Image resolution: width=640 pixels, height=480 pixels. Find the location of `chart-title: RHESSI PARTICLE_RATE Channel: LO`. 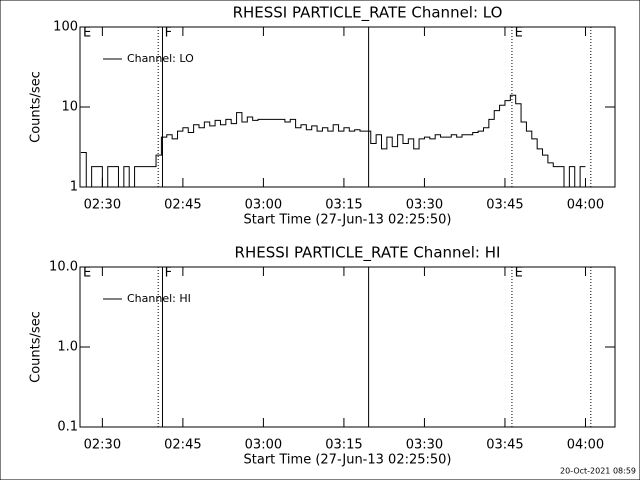

chart-title: RHESSI PARTICLE_RATE Channel: LO is located at coordinates (368, 13).